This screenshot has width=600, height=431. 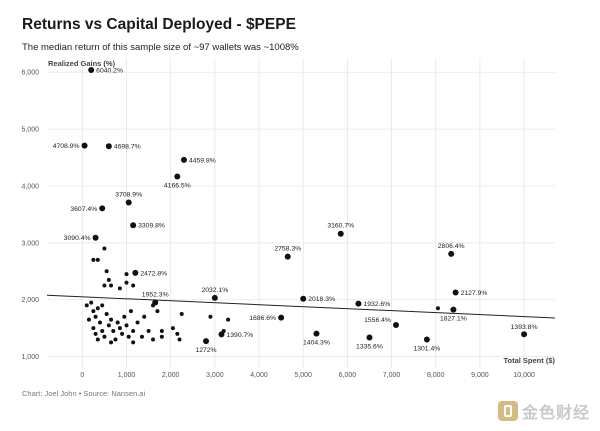 What do you see at coordinates (177, 186) in the screenshot?
I see `point-label: 4166.5%` at bounding box center [177, 186].